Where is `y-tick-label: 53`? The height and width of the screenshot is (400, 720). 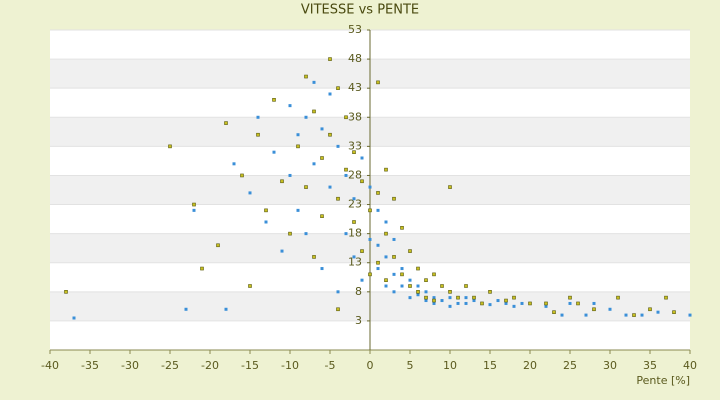
y-tick-label: 53 is located at coordinates (355, 29).